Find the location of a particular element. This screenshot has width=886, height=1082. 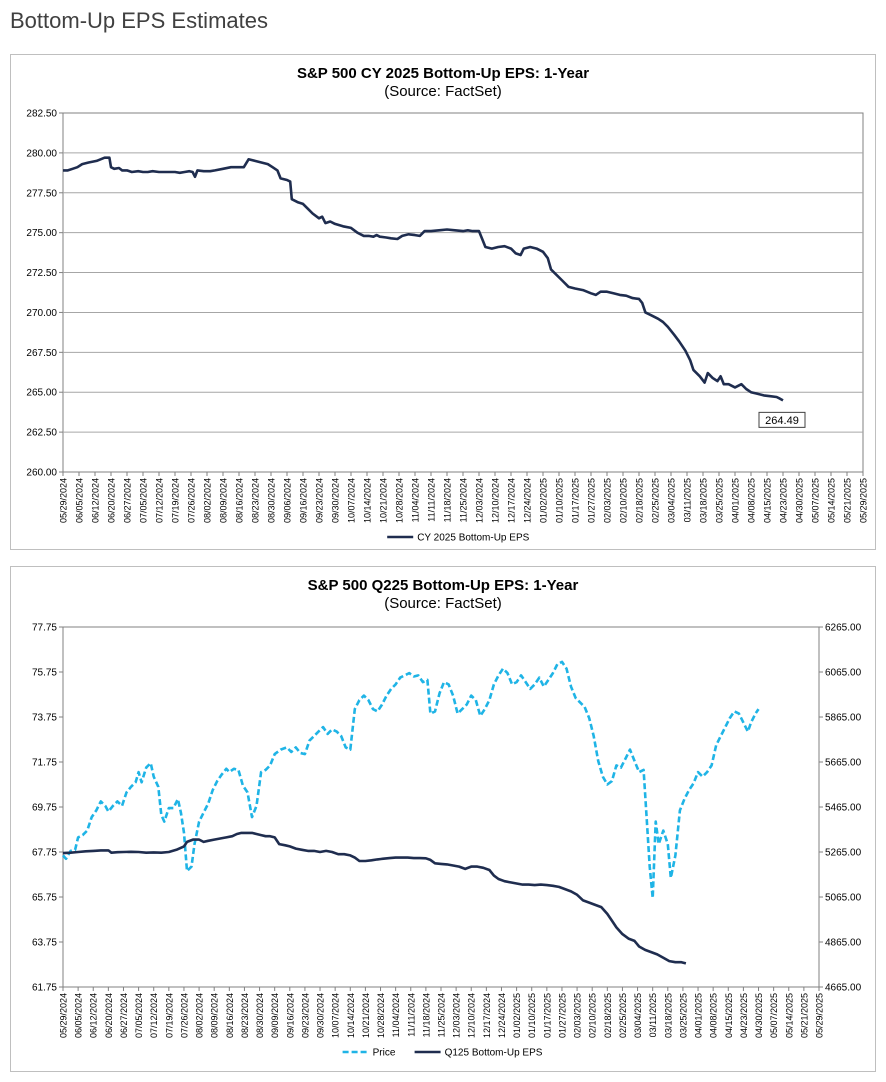

x-tick-label: 11/25/2024 is located at coordinates (442, 1015).